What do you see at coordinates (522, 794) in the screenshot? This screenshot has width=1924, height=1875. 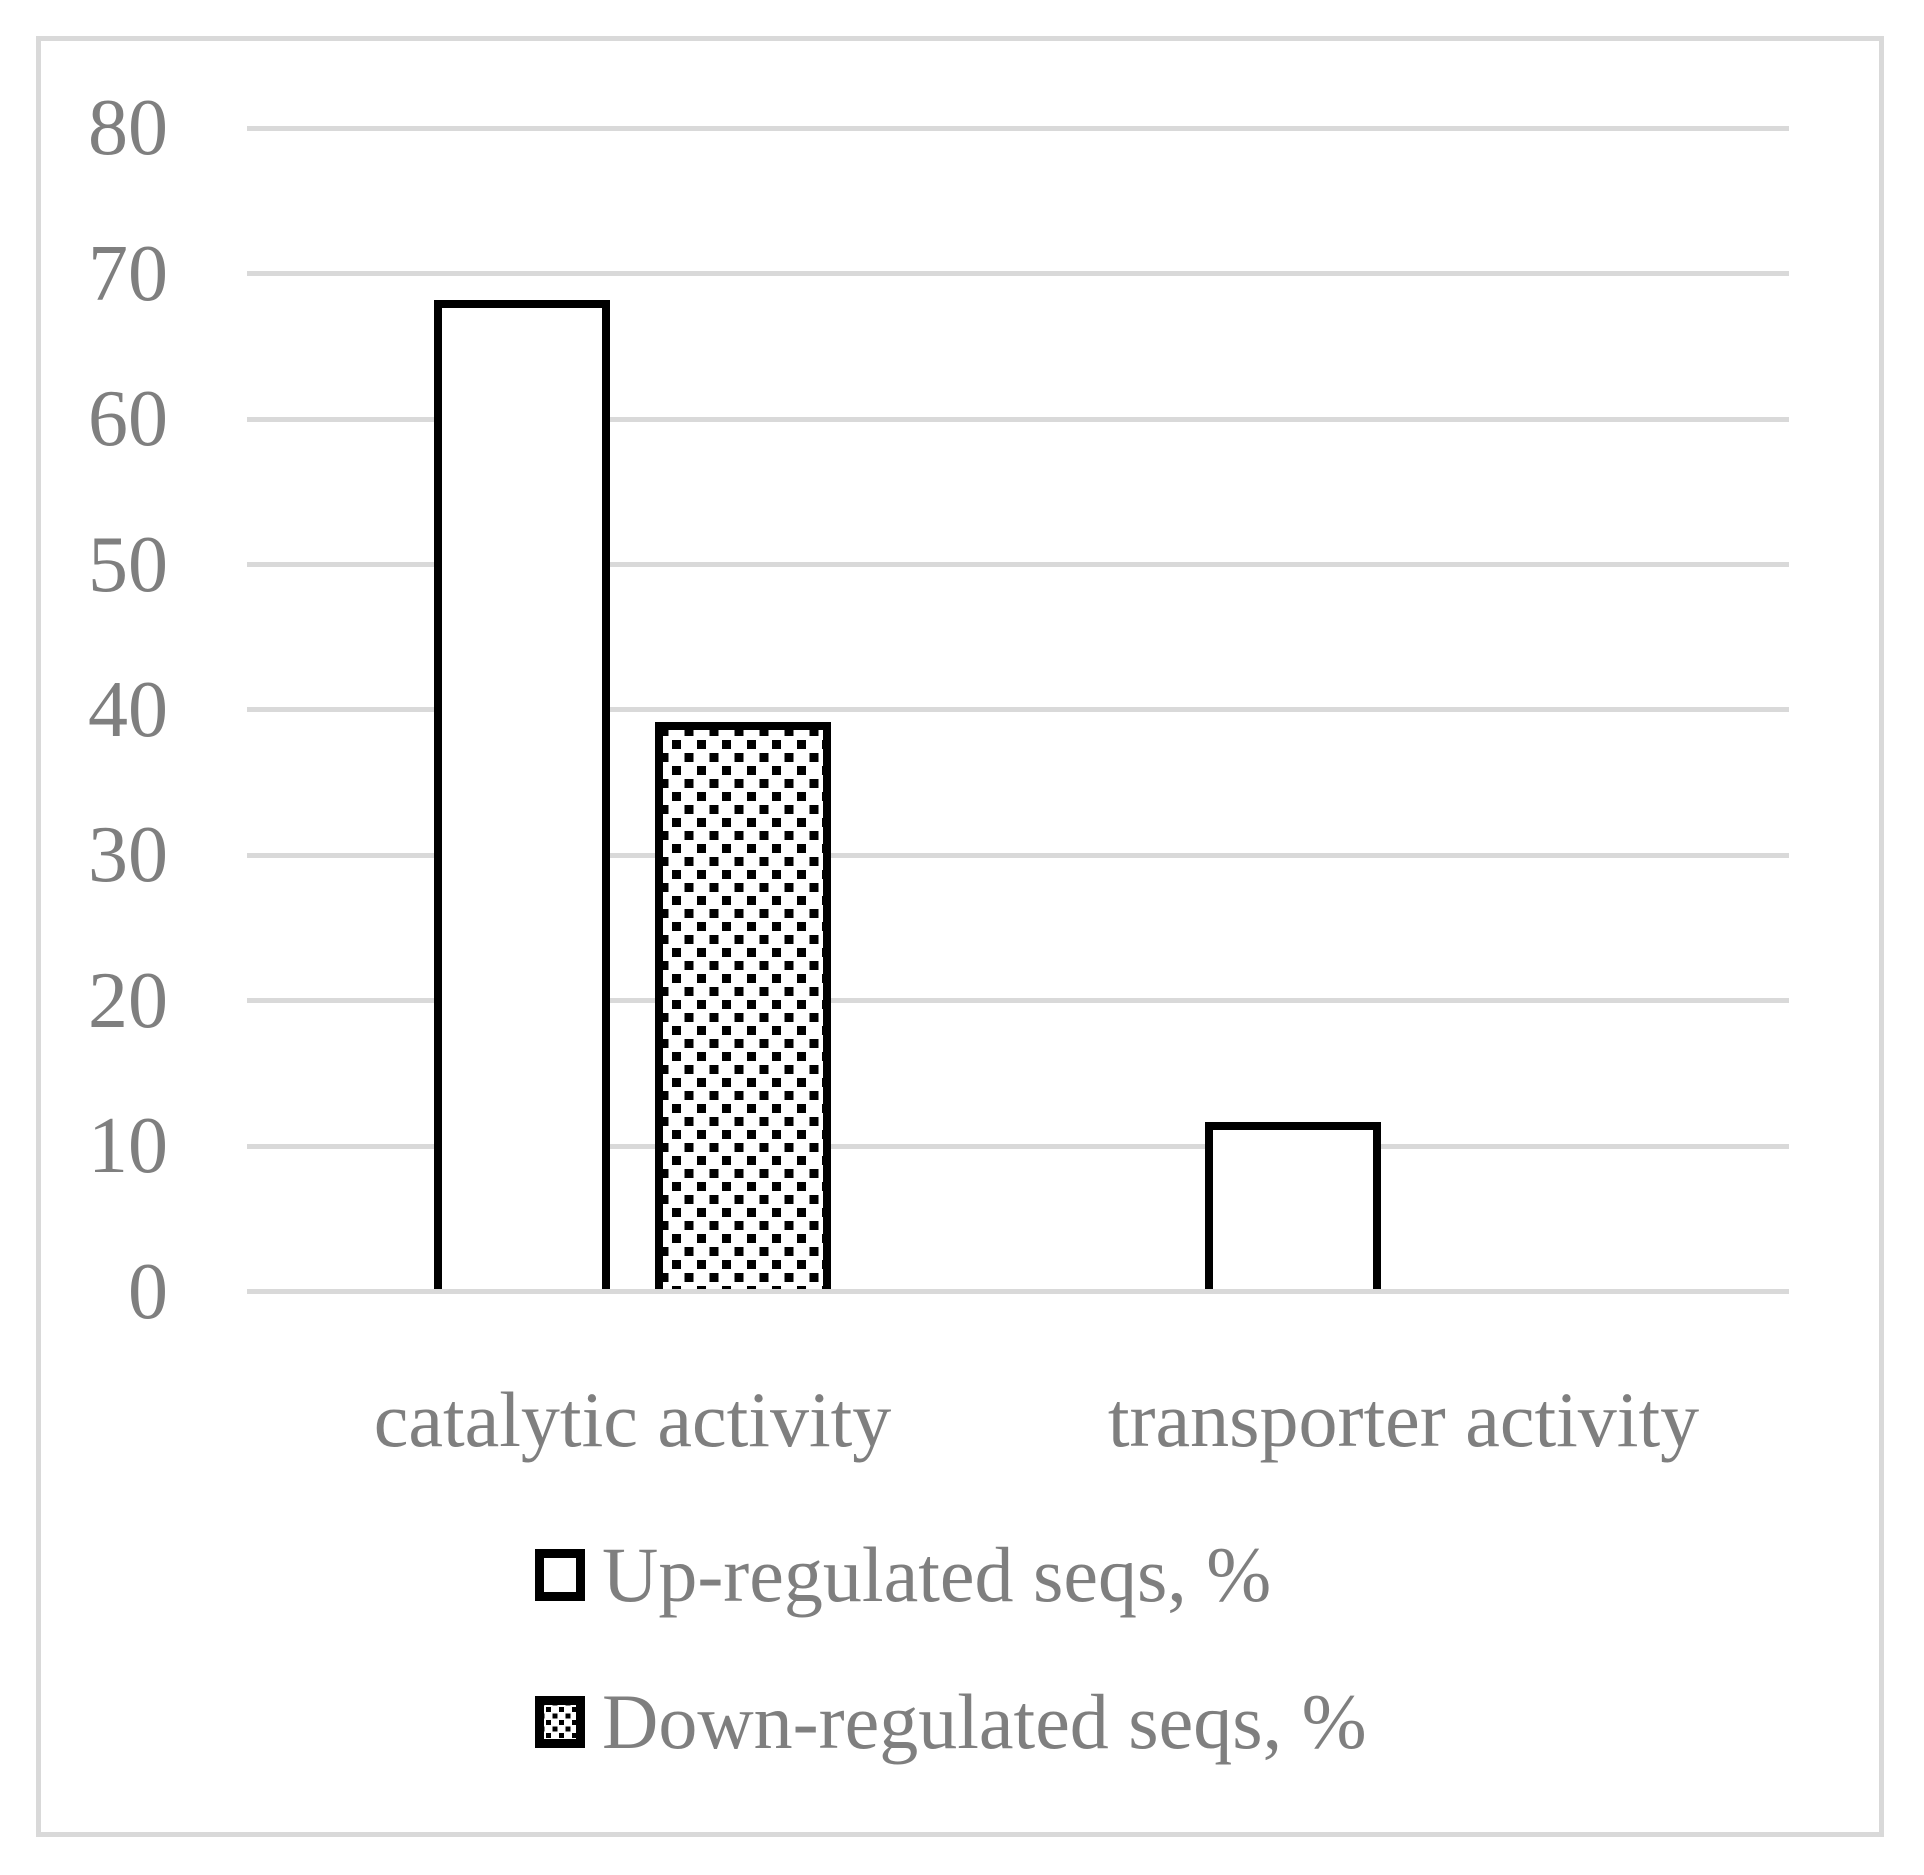 I see `bar-up-regulated-seqs-catalytic-activity` at bounding box center [522, 794].